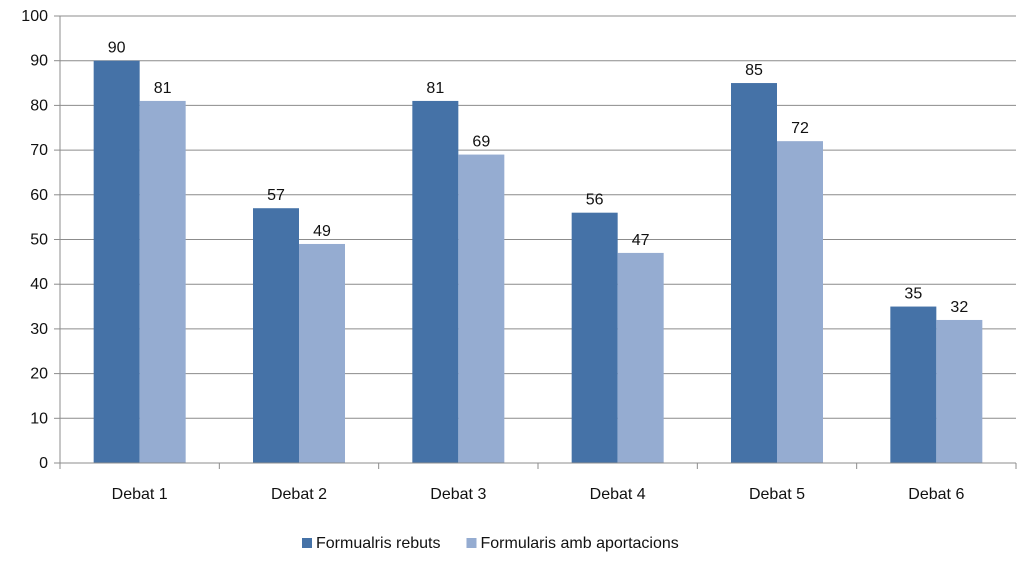  I want to click on data-label: 69, so click(481, 142).